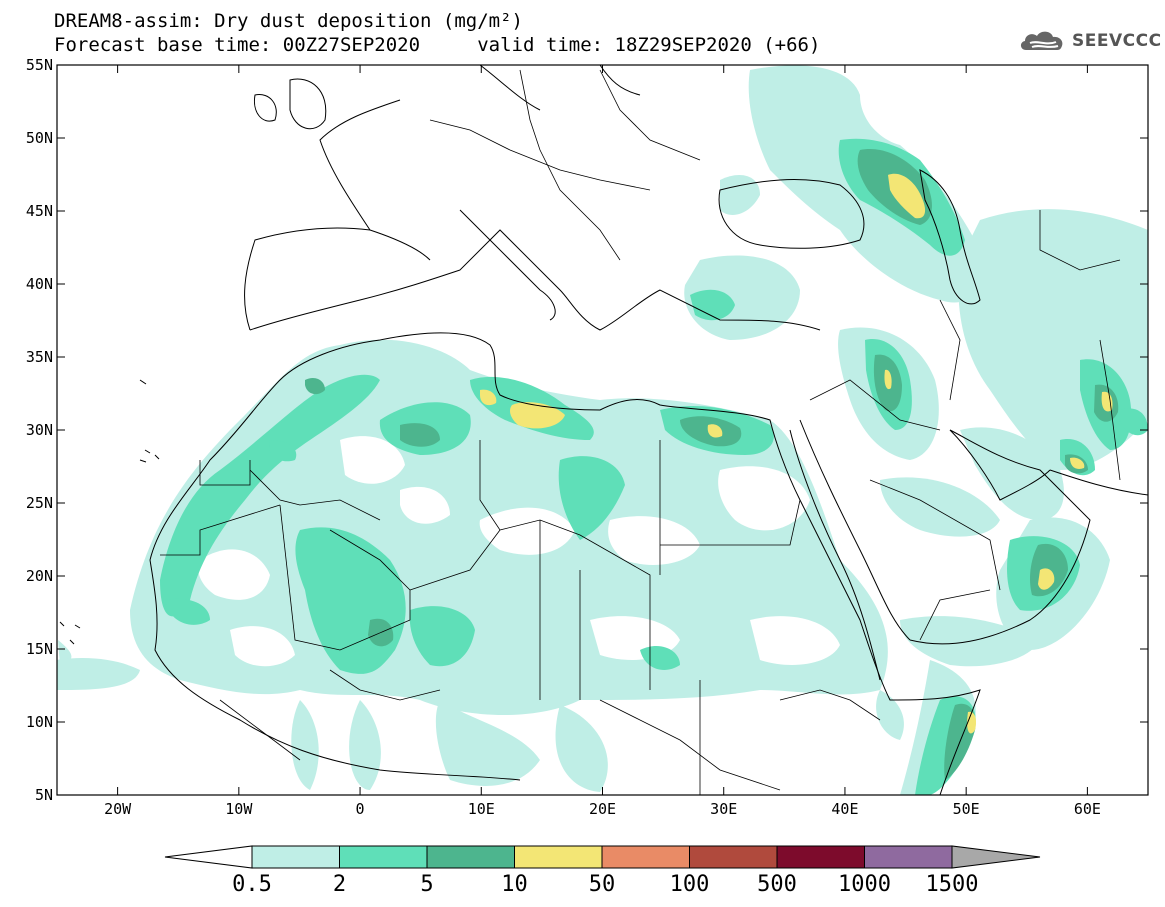 The width and height of the screenshot is (1165, 907). What do you see at coordinates (602, 809) in the screenshot?
I see `lon-tick-label: 20E` at bounding box center [602, 809].